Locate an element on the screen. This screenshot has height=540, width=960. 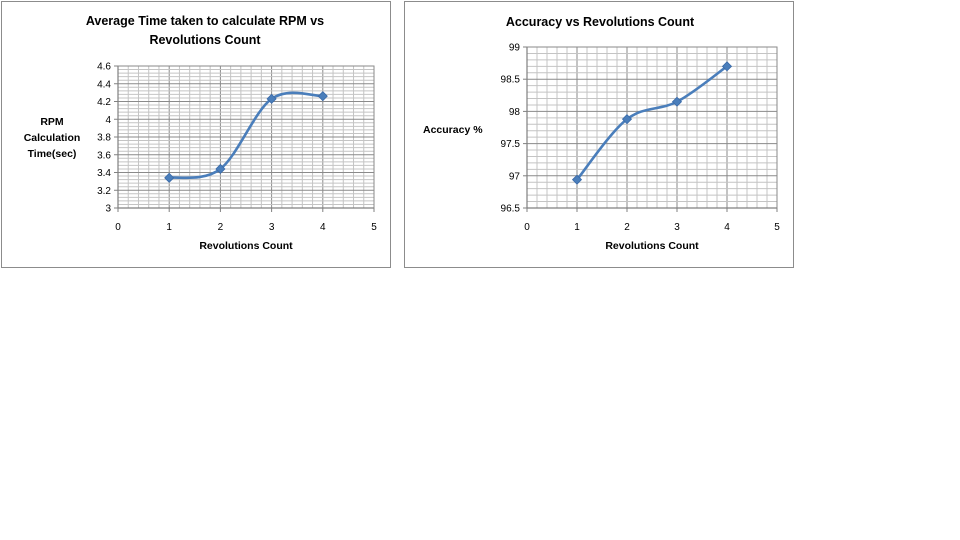
rpm-chart-title: Revolutions Count is located at coordinates (205, 40).